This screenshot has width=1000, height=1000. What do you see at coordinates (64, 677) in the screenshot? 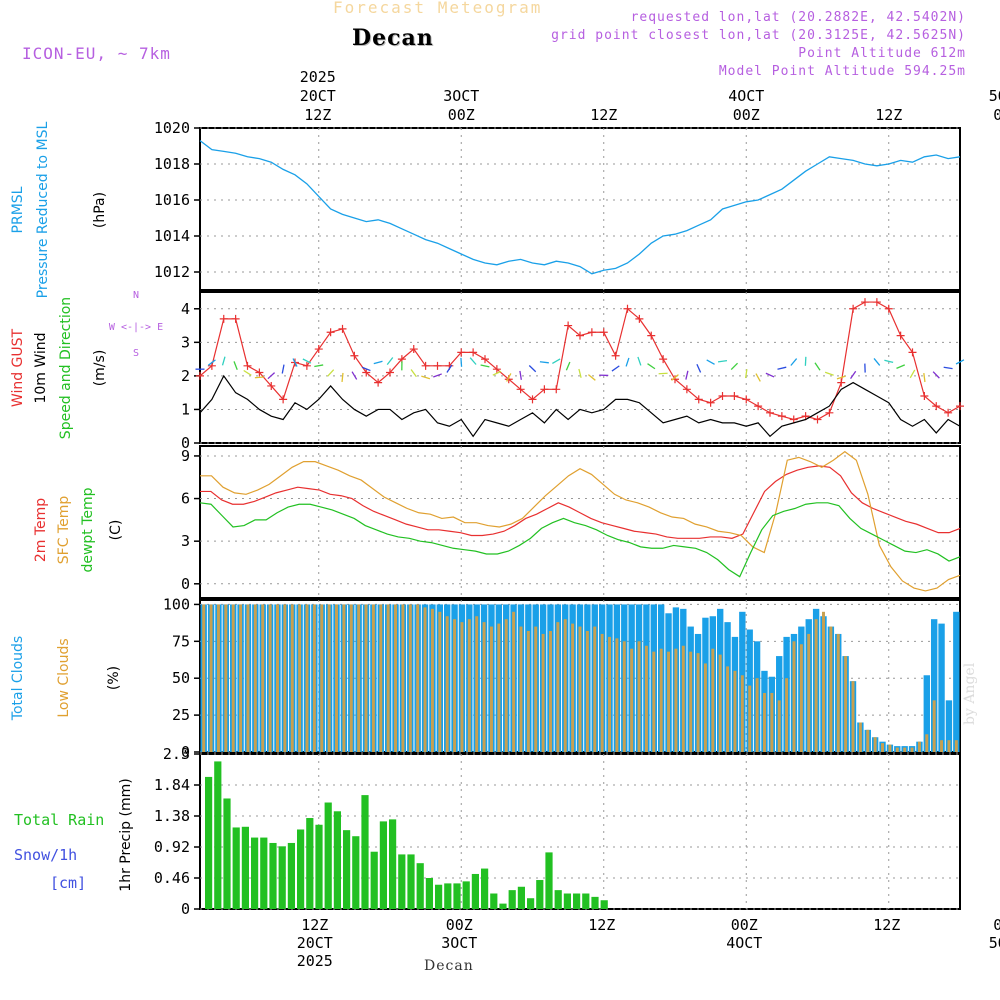
I see `low-clouds-label: Low Clouds` at bounding box center [64, 677].